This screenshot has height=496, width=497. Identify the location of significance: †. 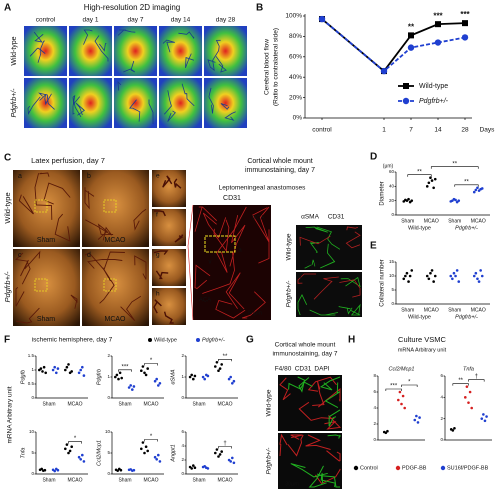
(476, 377).